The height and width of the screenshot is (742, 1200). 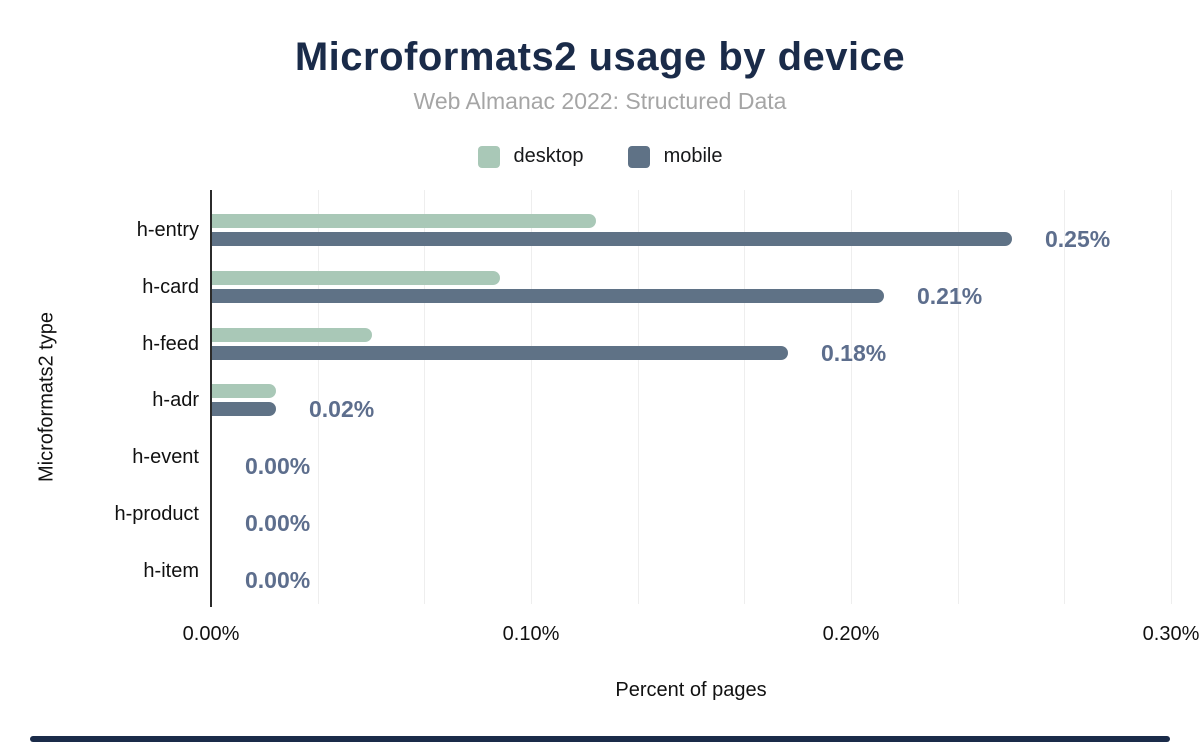 What do you see at coordinates (600, 57) in the screenshot?
I see `chart-title: Microformats2 usage by device` at bounding box center [600, 57].